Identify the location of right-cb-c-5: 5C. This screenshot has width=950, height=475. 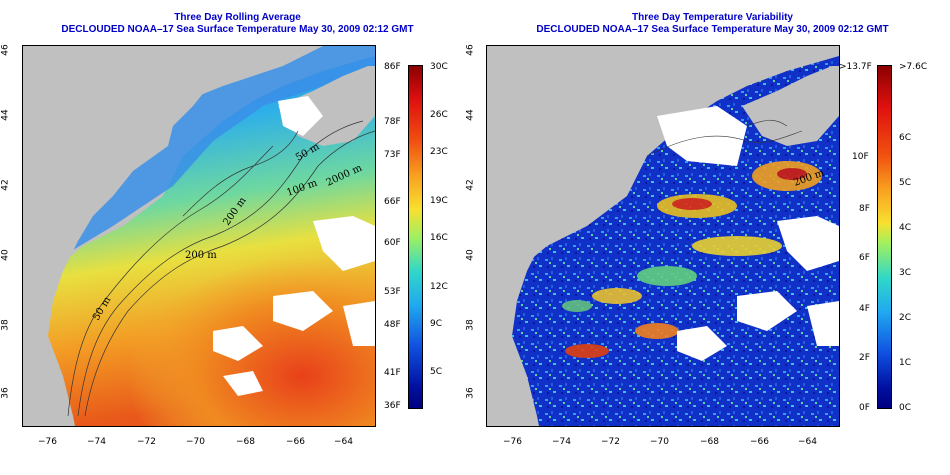
(905, 183).